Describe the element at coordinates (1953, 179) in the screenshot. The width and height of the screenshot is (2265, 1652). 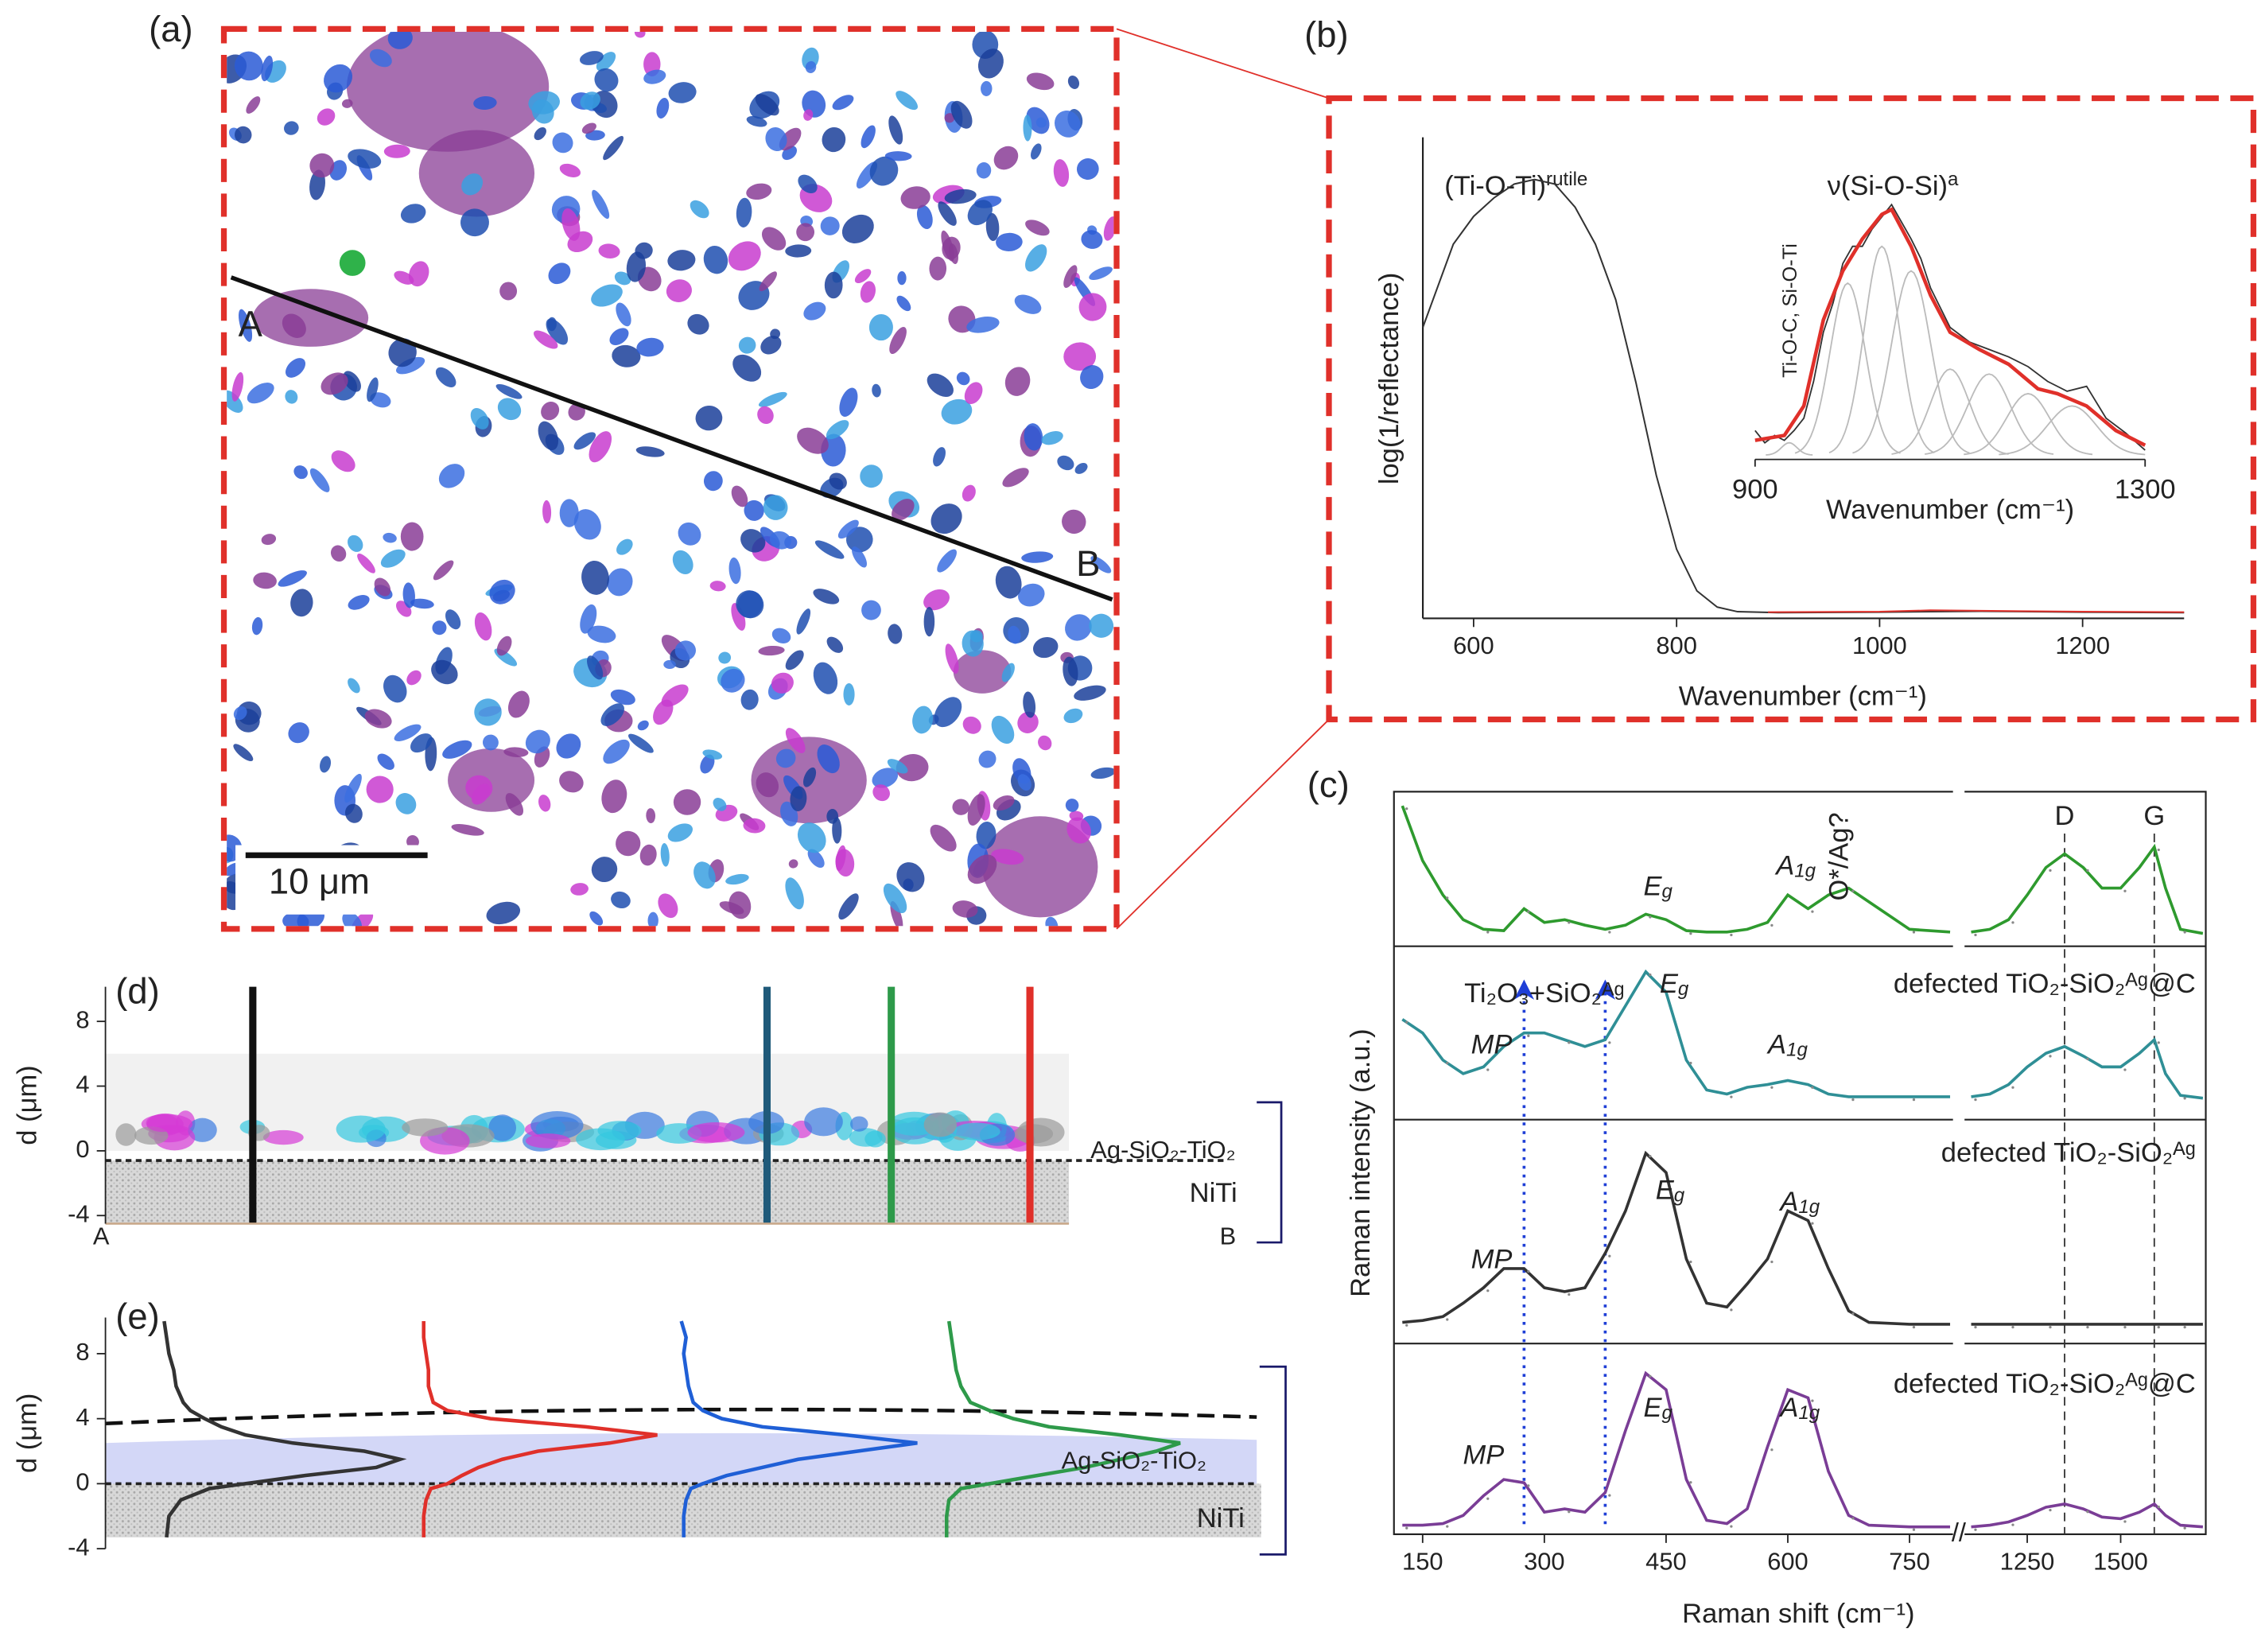
I see `text-part: a` at that location.